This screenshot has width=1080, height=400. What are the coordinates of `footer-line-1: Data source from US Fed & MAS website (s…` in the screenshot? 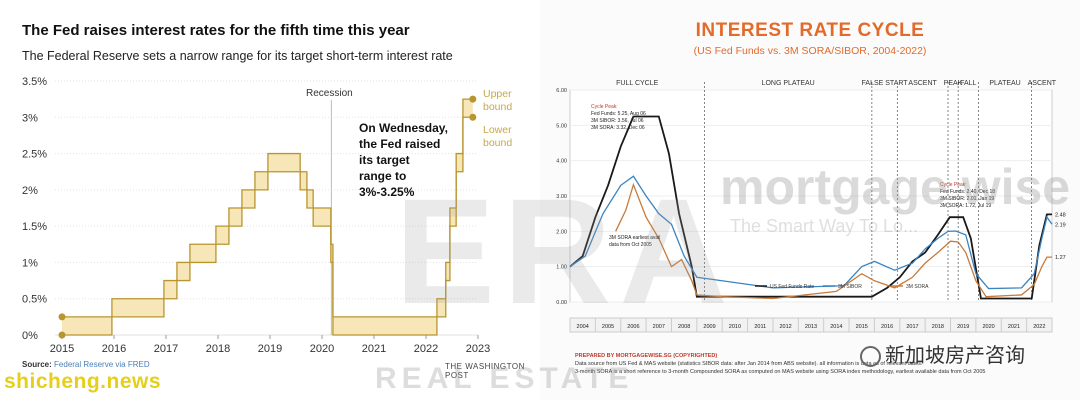 It's located at (749, 364).